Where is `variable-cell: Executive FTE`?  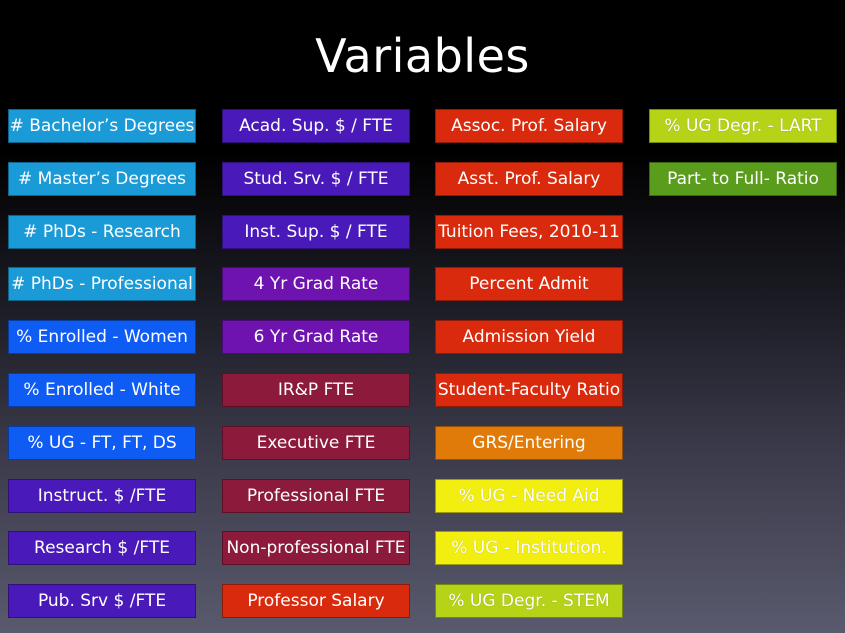
variable-cell: Executive FTE is located at coordinates (316, 442).